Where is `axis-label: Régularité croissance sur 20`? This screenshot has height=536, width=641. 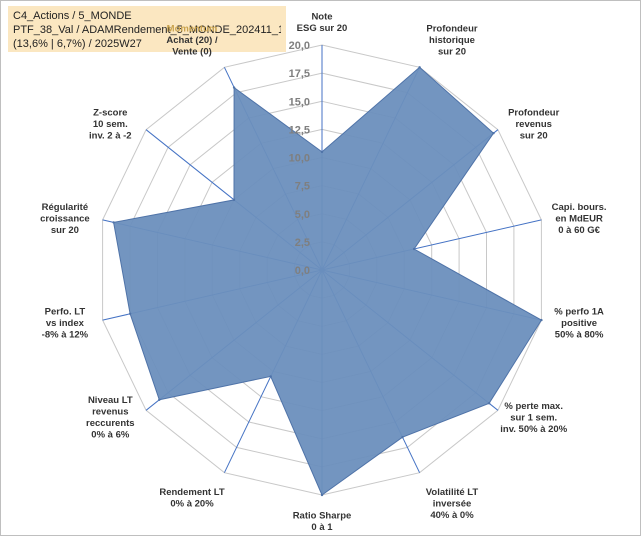
axis-label: Régularité croissance sur 20 is located at coordinates (65, 219).